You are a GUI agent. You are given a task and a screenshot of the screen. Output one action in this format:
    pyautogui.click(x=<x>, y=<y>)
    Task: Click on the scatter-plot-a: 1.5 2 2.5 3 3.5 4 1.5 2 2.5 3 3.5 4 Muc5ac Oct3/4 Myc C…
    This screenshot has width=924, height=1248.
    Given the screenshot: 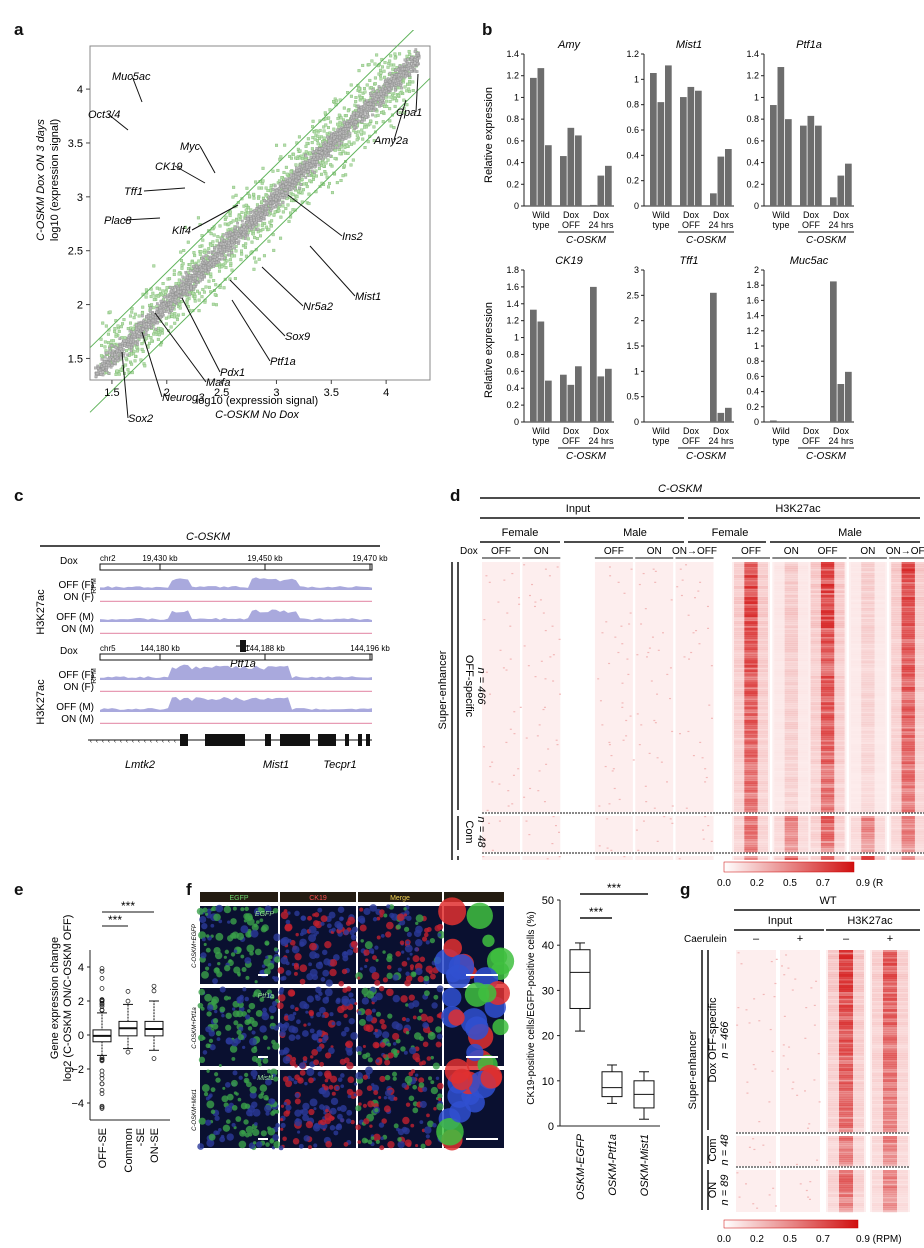 What is the action you would take?
    pyautogui.click(x=233, y=227)
    